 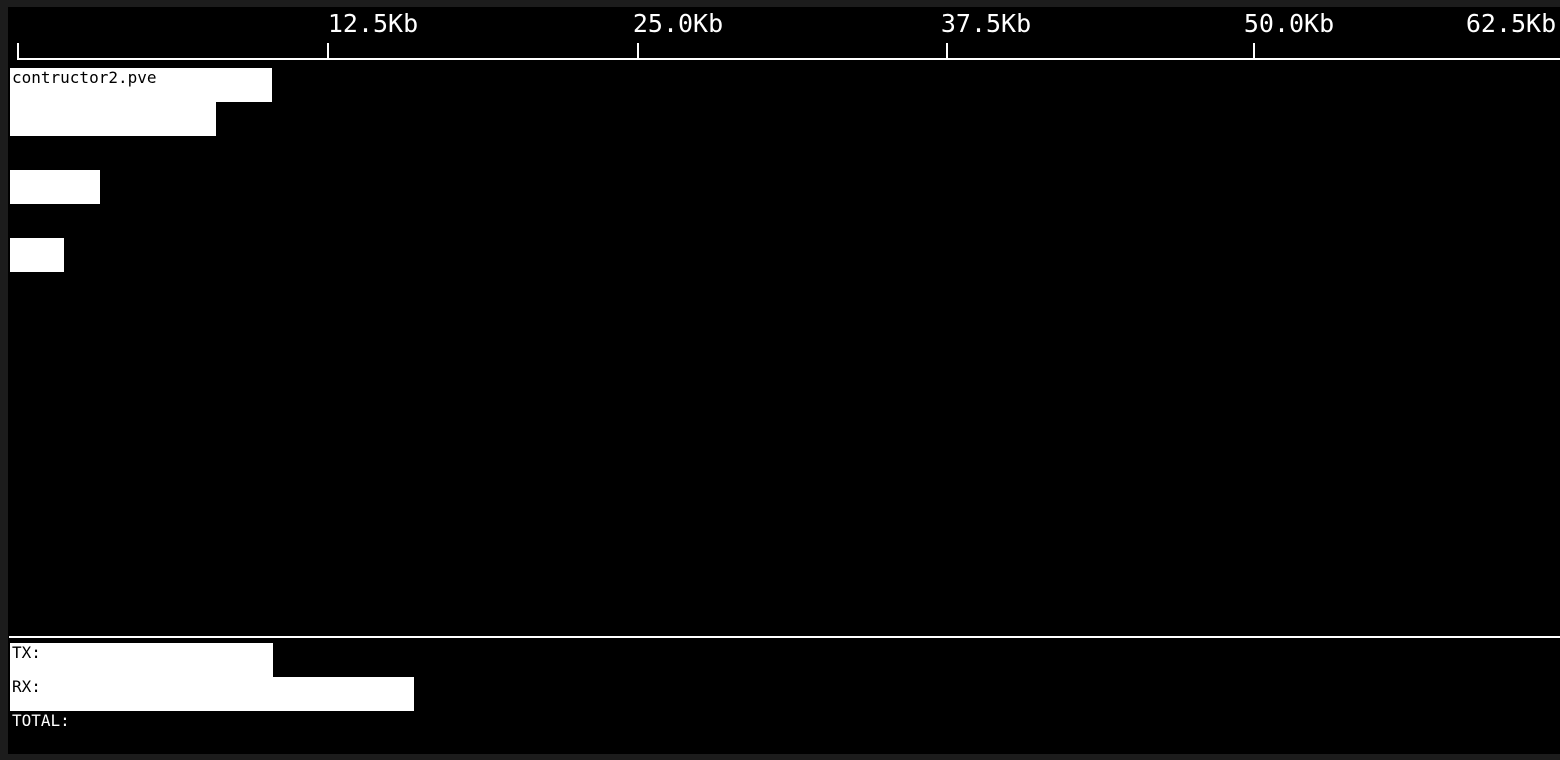 I want to click on total-label: TOTAL:, so click(x=41, y=720).